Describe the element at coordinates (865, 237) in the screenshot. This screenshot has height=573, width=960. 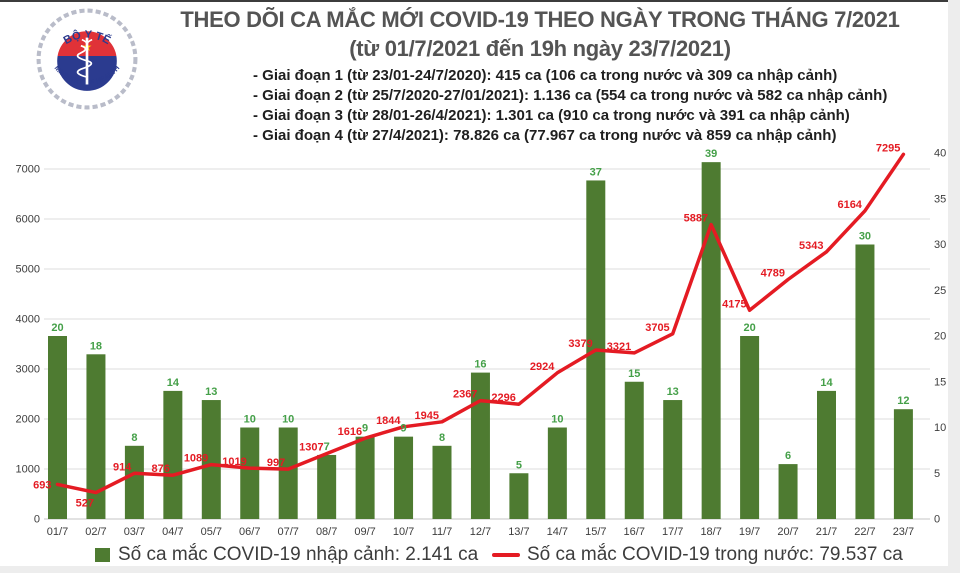
I see `bar-value-label: 30` at that location.